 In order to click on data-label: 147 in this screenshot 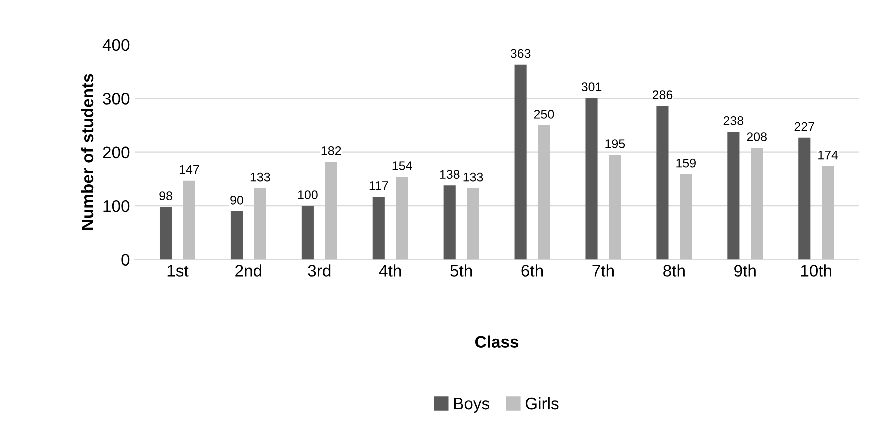, I will do `click(190, 169)`.